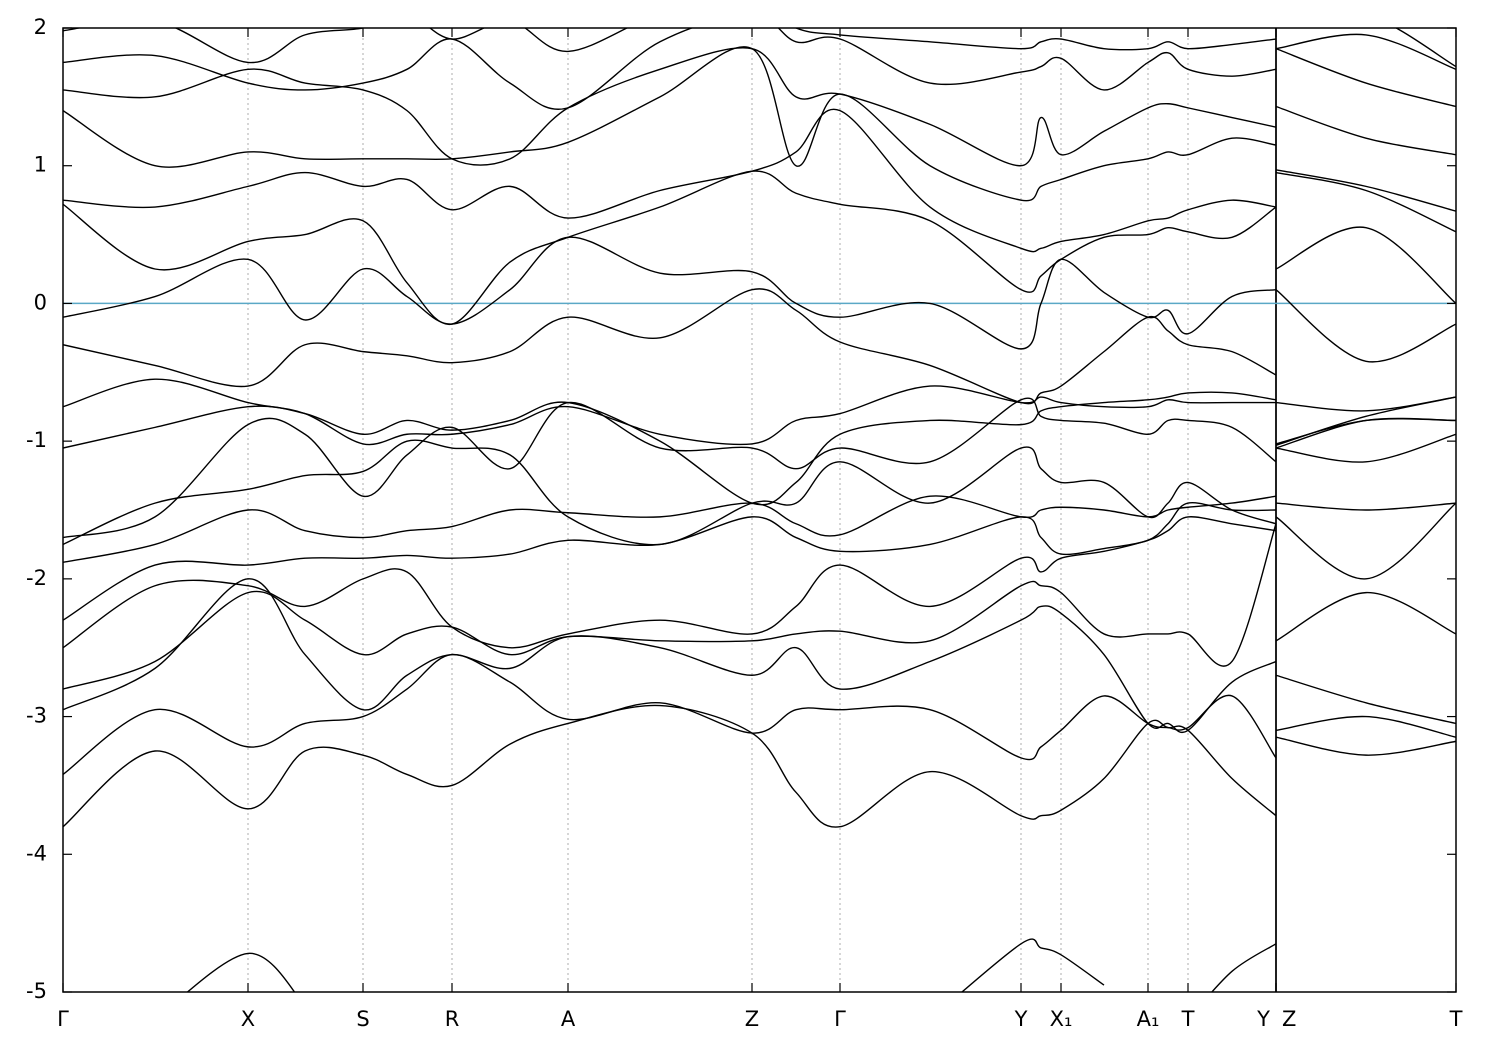 This screenshot has width=1500, height=1050. What do you see at coordinates (40, 302) in the screenshot?
I see `y-tick-label: 0` at bounding box center [40, 302].